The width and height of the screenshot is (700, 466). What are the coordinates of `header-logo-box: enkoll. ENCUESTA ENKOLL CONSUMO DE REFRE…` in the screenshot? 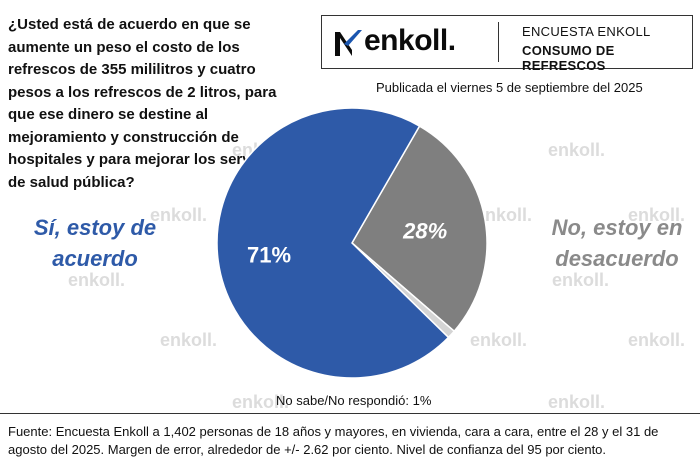 It's located at (507, 44).